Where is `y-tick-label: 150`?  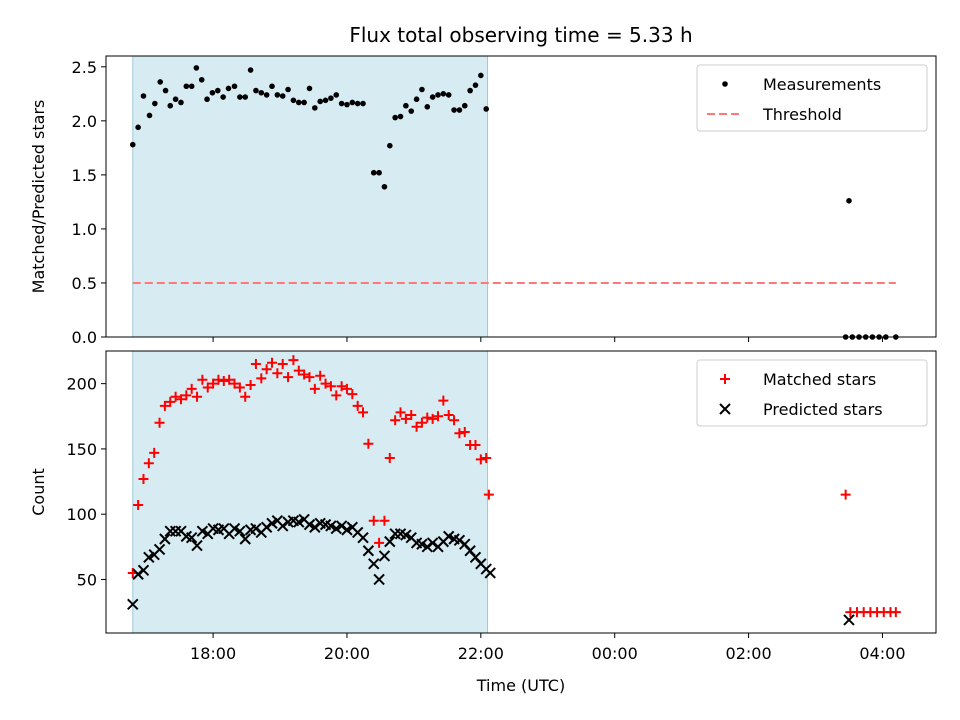
y-tick-label: 150 is located at coordinates (81, 449).